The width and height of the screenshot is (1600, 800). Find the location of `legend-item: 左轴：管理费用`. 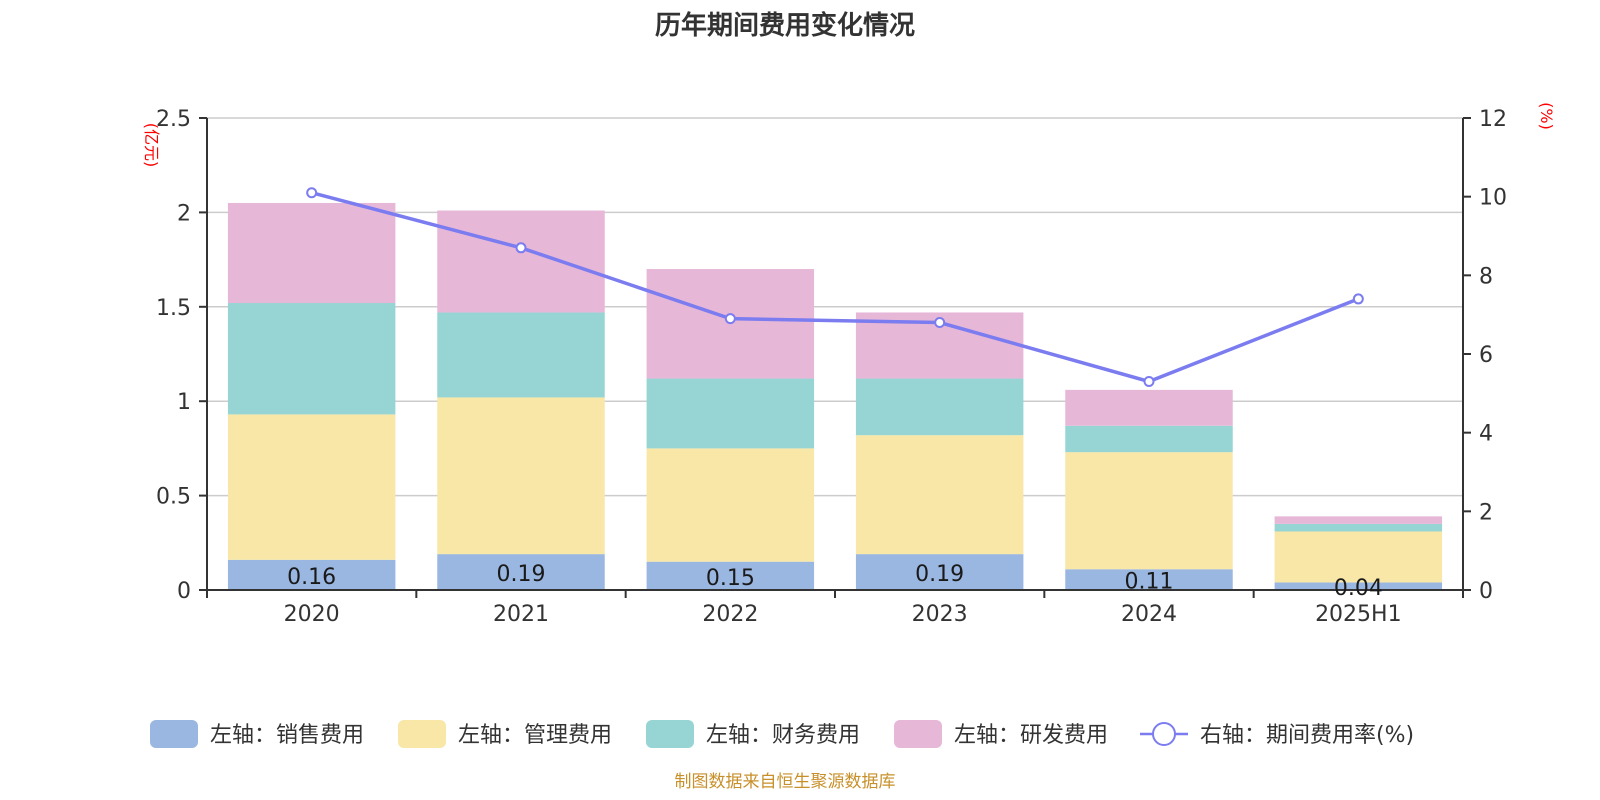

legend-item: 左轴：管理费用 is located at coordinates (505, 734).